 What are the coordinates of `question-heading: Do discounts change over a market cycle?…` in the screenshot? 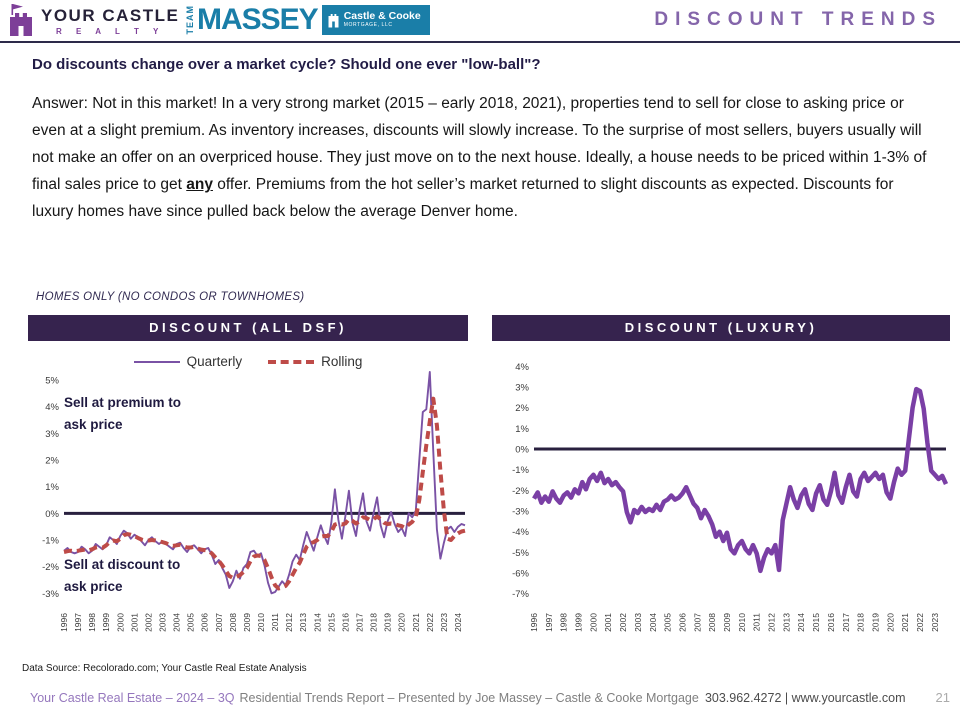 It's located at (286, 64).